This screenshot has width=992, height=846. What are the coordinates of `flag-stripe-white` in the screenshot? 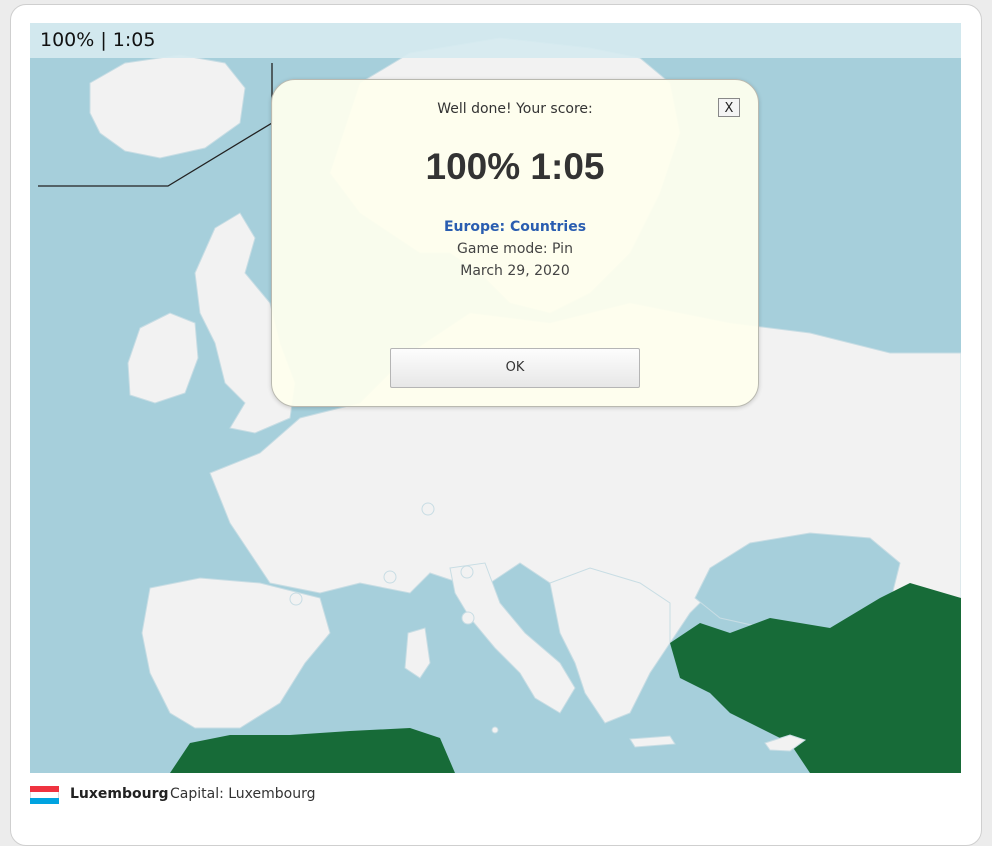 It's located at (44, 795).